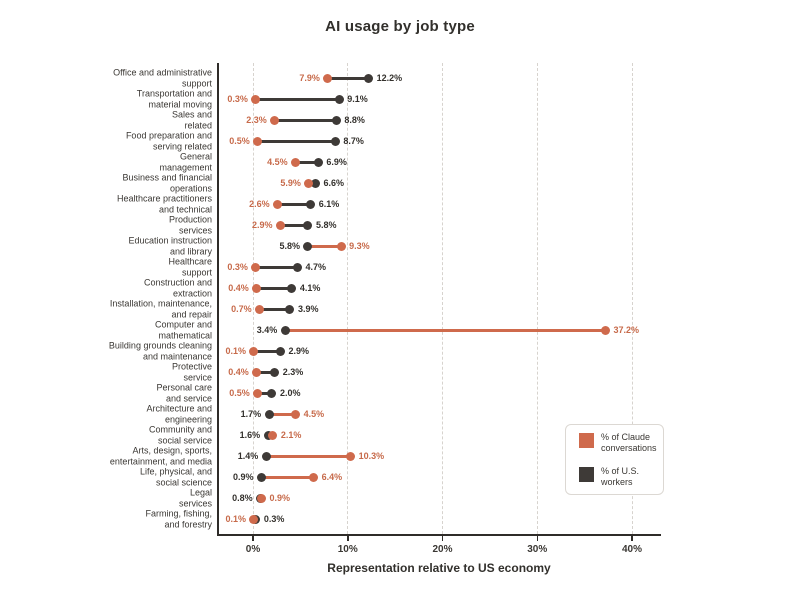 Image resolution: width=800 pixels, height=601 pixels. Describe the element at coordinates (316, 267) in the screenshot. I see `workers-value-label: 4.7%` at that location.